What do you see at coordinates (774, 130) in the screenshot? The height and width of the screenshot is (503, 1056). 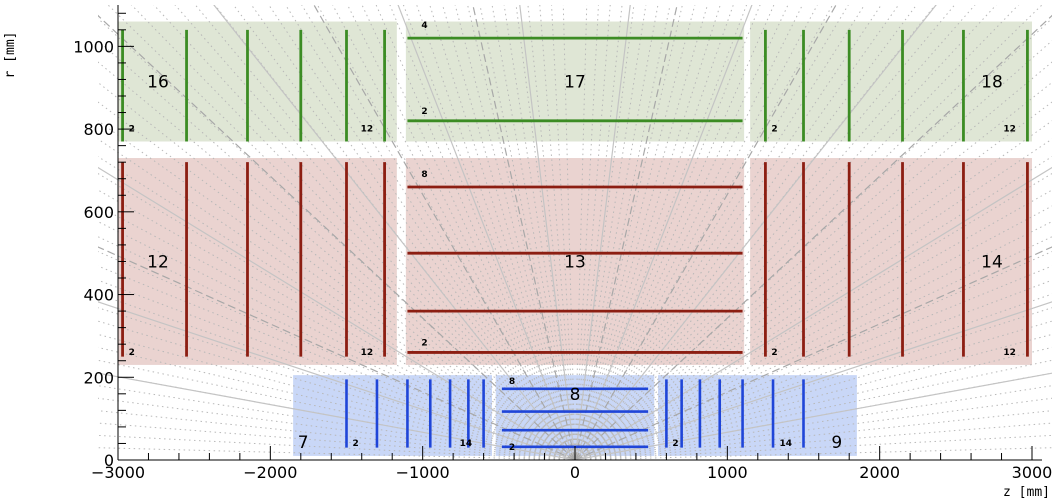 I see `volume-18-first-layer-label: 2` at bounding box center [774, 130].